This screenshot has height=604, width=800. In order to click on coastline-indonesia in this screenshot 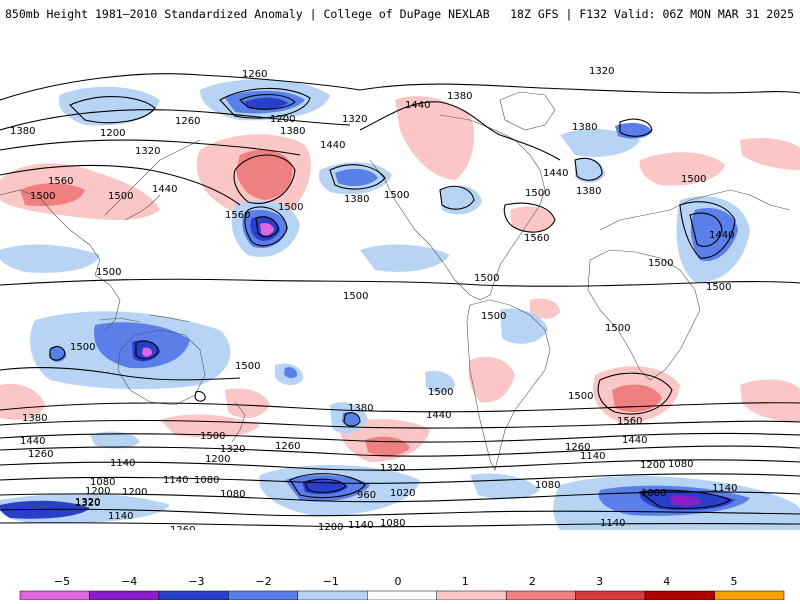, I will do `click(145, 318)`.